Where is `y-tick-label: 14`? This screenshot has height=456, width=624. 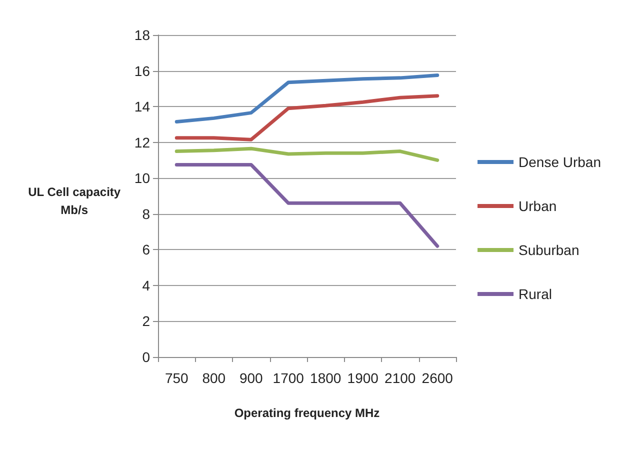
y-tick-label: 14 is located at coordinates (142, 106).